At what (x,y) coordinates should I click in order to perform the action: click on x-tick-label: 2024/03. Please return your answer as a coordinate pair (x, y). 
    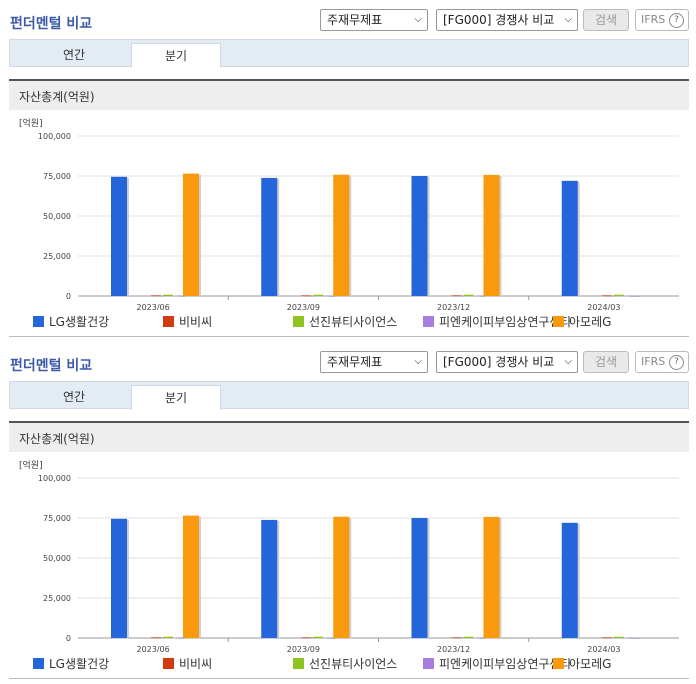
    Looking at the image, I should click on (603, 648).